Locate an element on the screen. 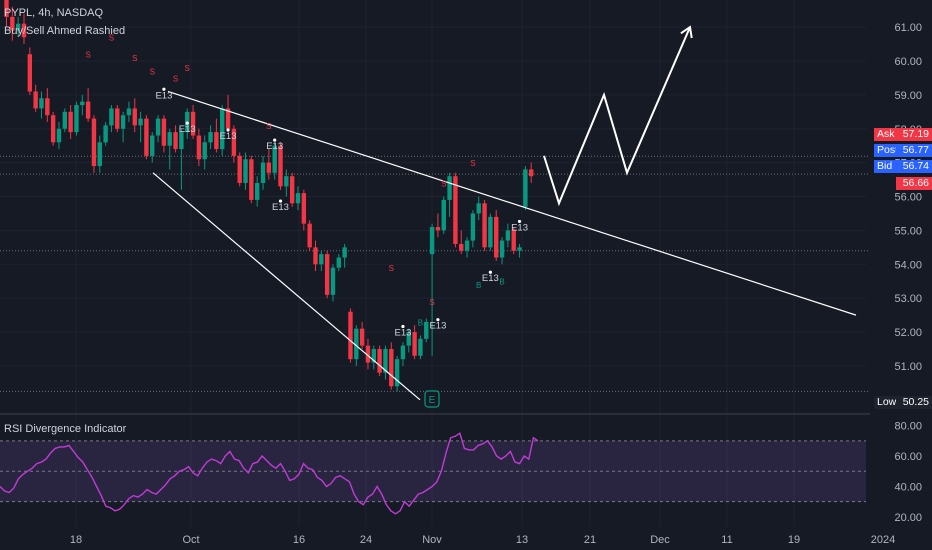 This screenshot has width=932, height=550. rsi-legend: RSI Divergence Indicator is located at coordinates (65, 429).